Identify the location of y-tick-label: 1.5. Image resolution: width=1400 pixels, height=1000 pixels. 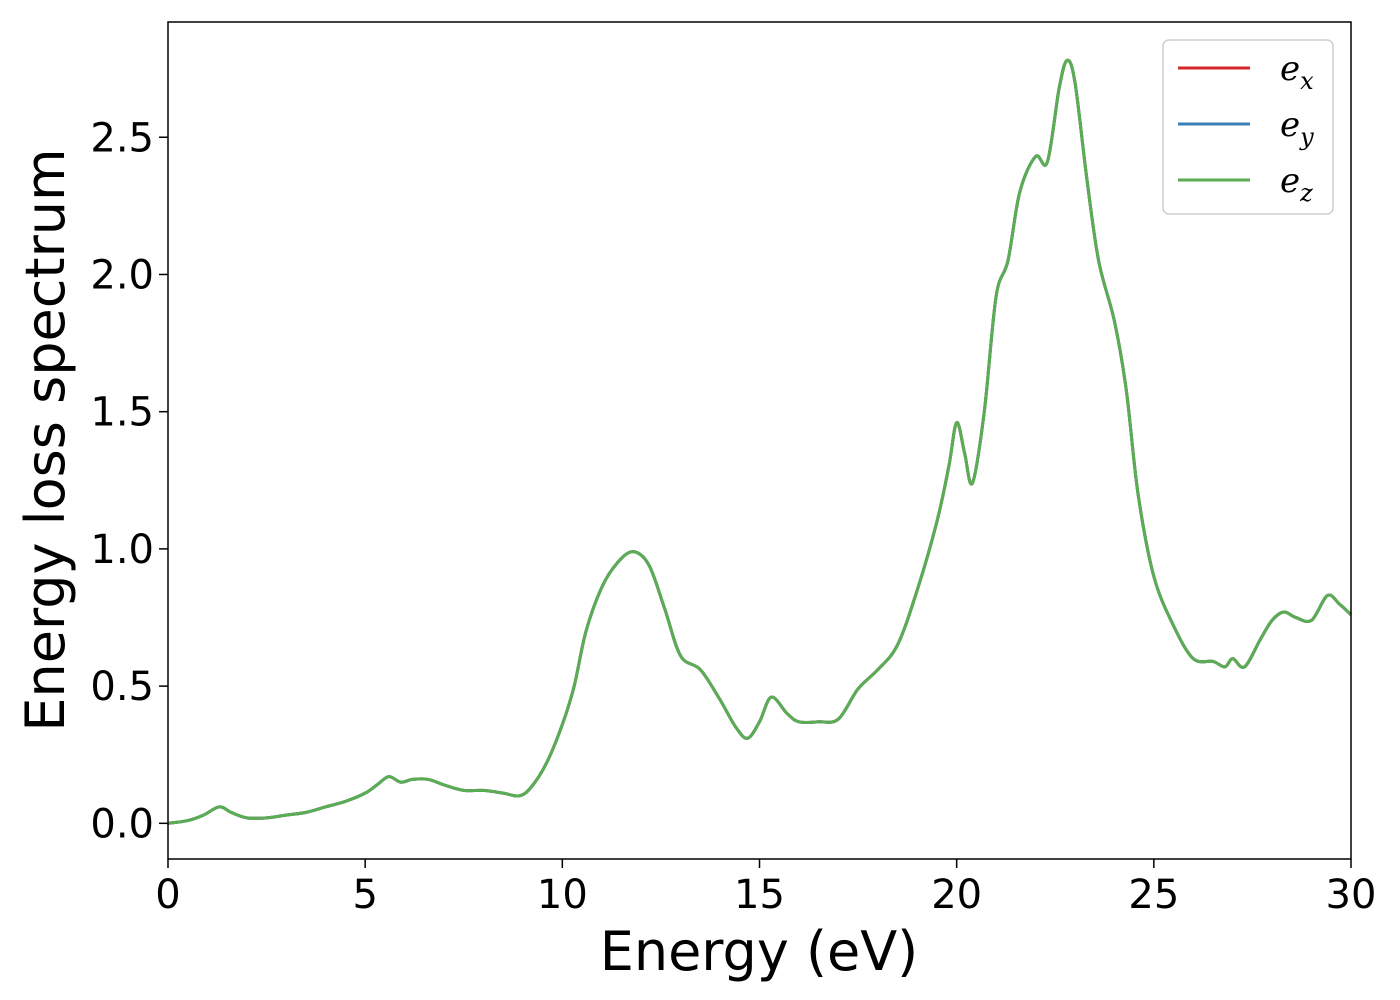
(122, 413).